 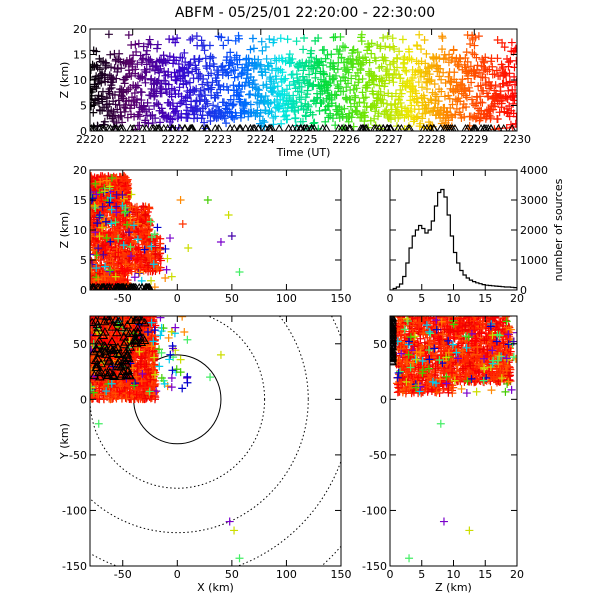 What do you see at coordinates (453, 239) in the screenshot?
I see `histogram-line` at bounding box center [453, 239].